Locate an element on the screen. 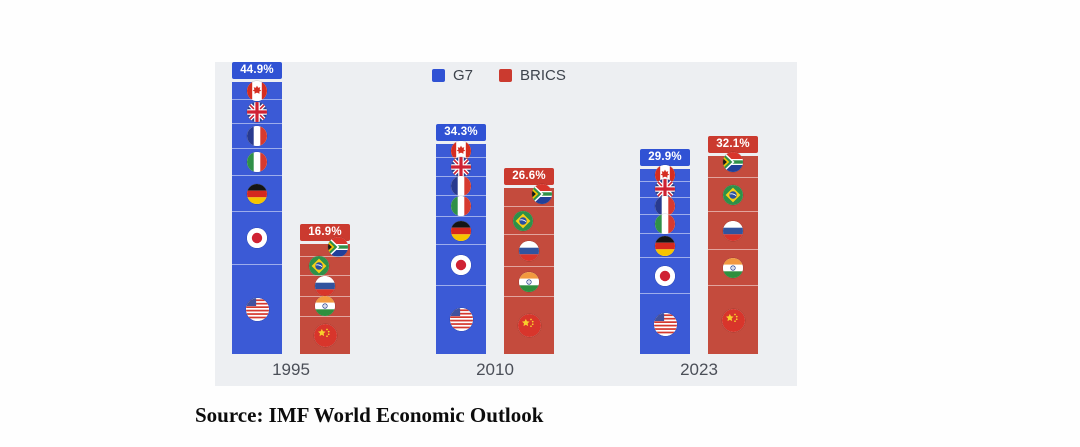 The image size is (1080, 447). legend-label-g7: G7 is located at coordinates (463, 75).